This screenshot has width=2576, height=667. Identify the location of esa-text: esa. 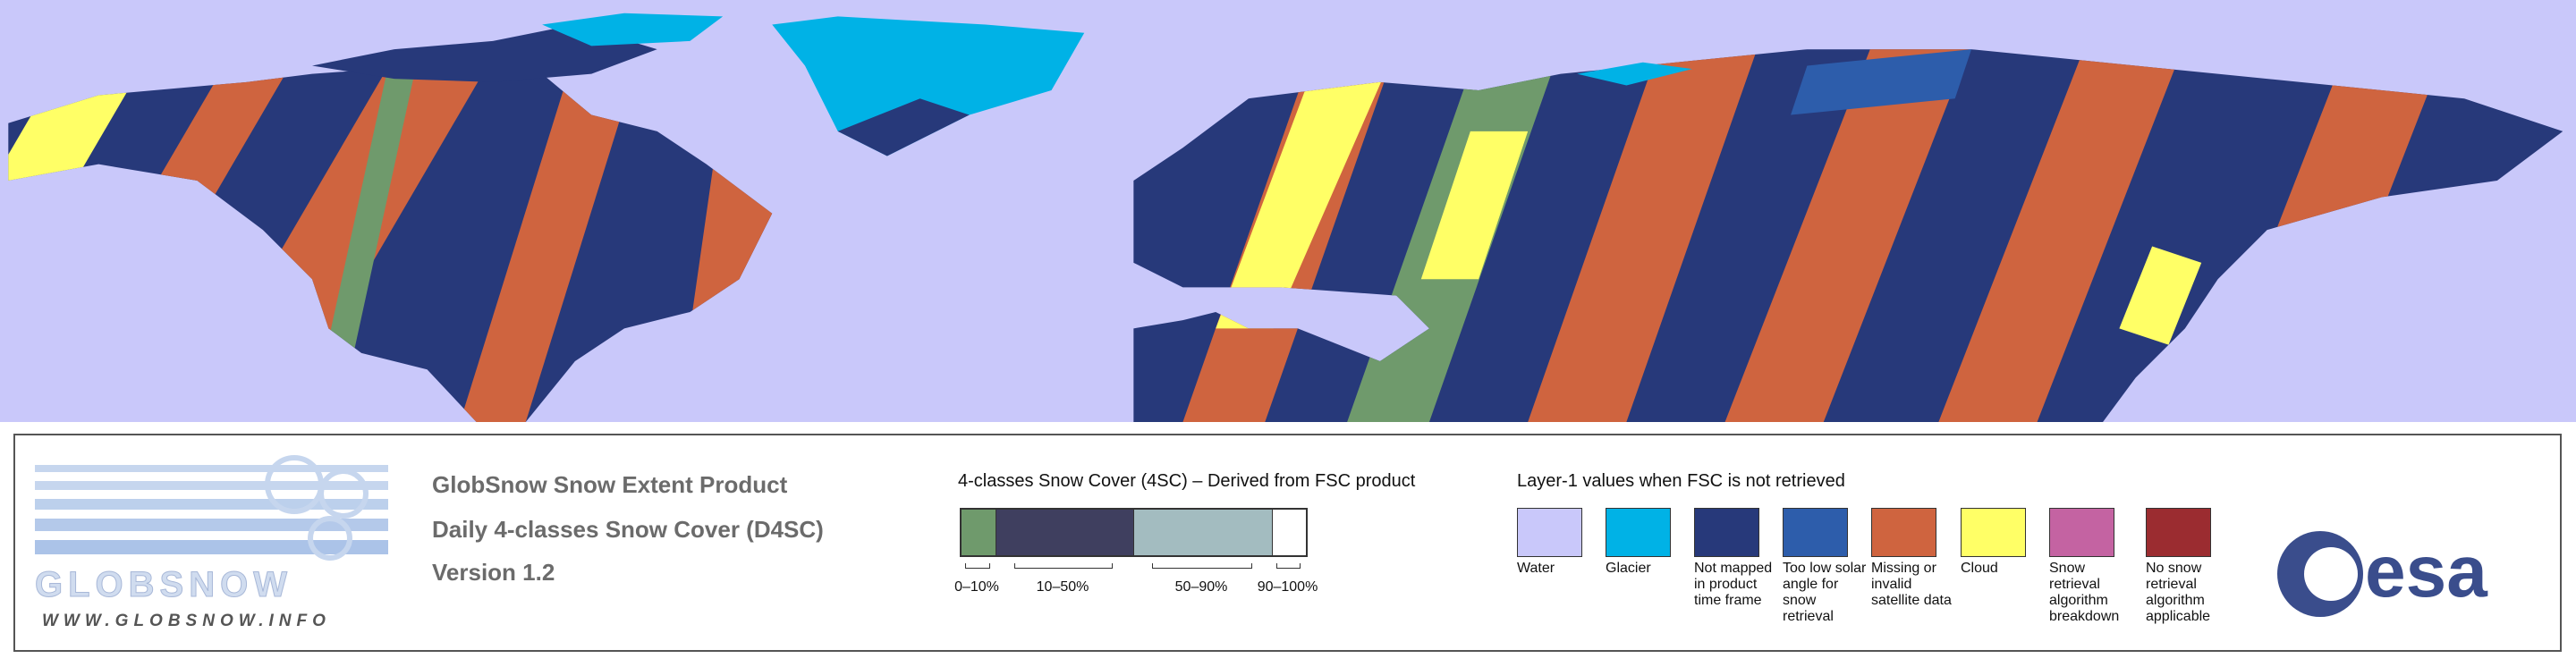
(2426, 572).